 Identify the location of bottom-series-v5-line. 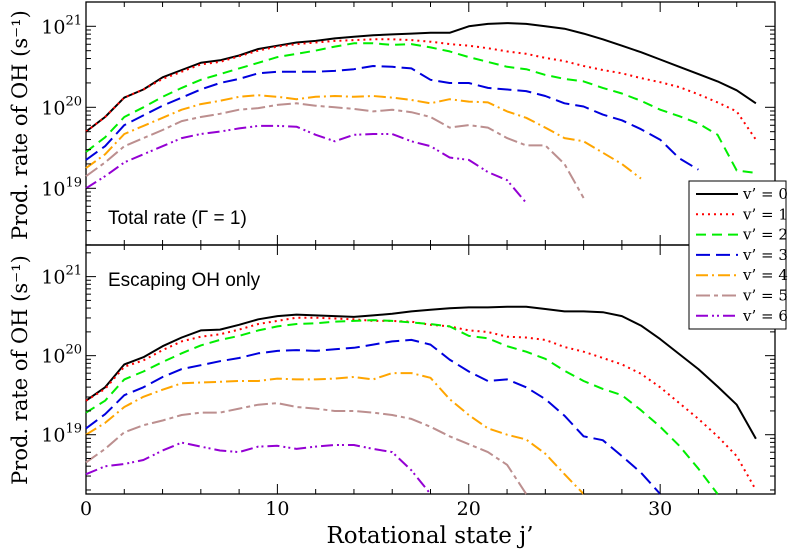
(306, 448).